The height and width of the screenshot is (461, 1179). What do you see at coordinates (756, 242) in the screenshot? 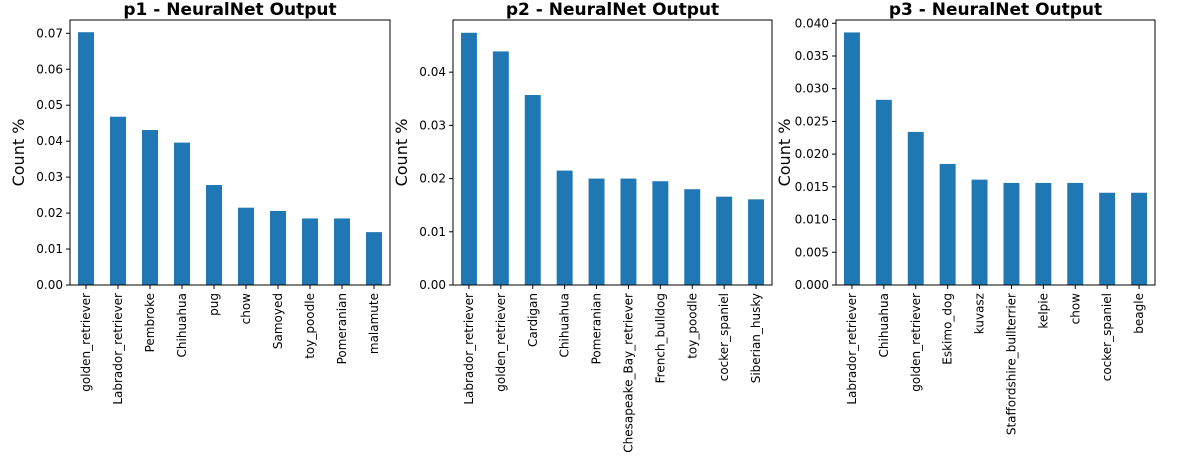
I see `bar-siberian-husky` at bounding box center [756, 242].